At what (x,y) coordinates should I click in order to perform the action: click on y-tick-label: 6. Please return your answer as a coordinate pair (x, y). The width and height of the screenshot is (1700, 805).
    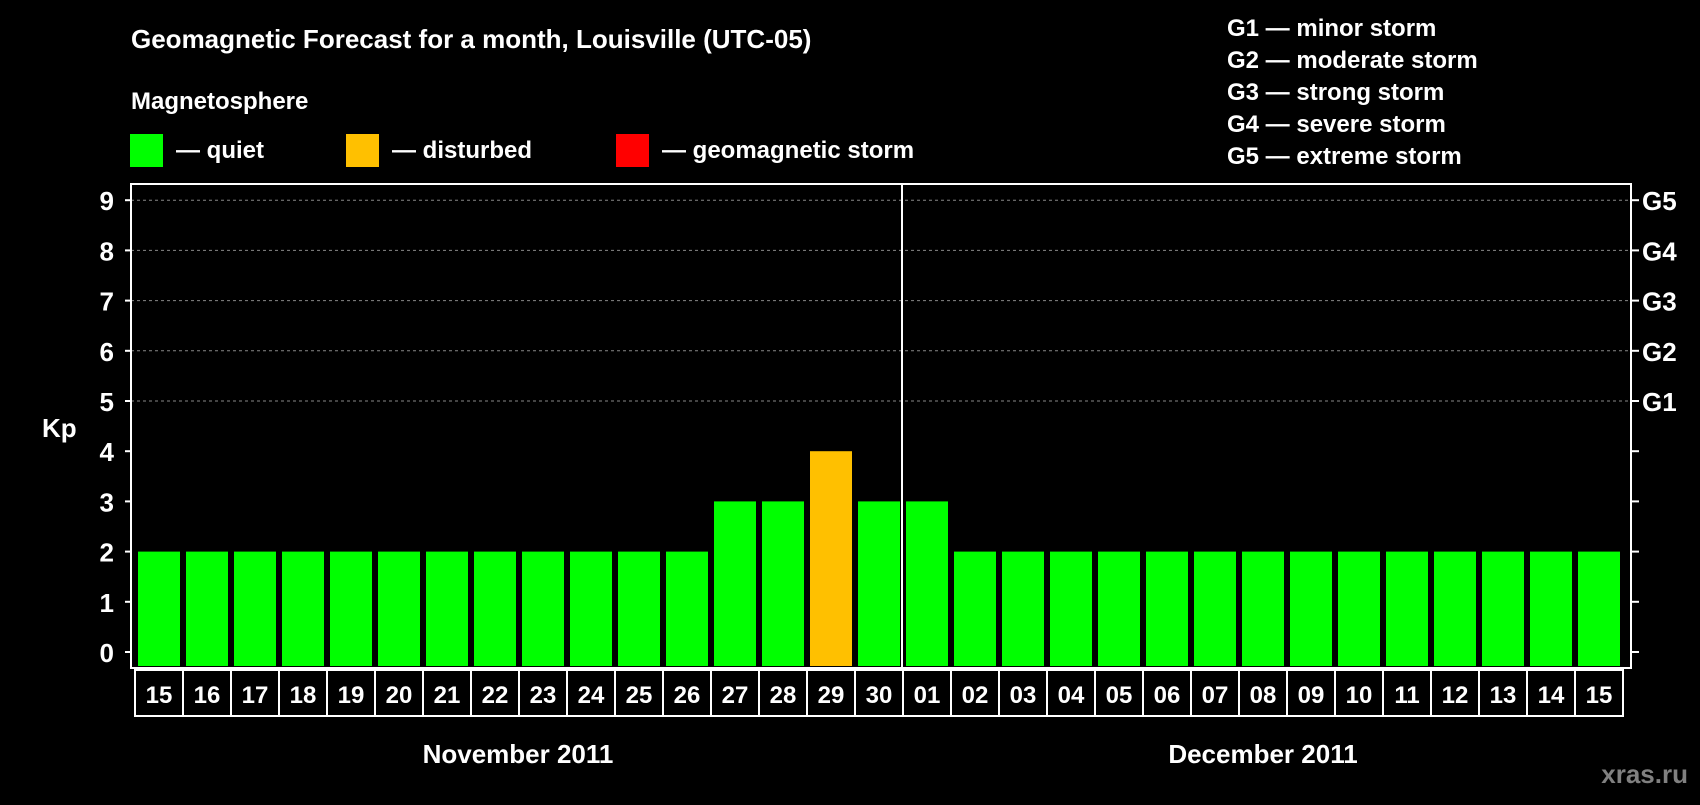
    Looking at the image, I should click on (107, 352).